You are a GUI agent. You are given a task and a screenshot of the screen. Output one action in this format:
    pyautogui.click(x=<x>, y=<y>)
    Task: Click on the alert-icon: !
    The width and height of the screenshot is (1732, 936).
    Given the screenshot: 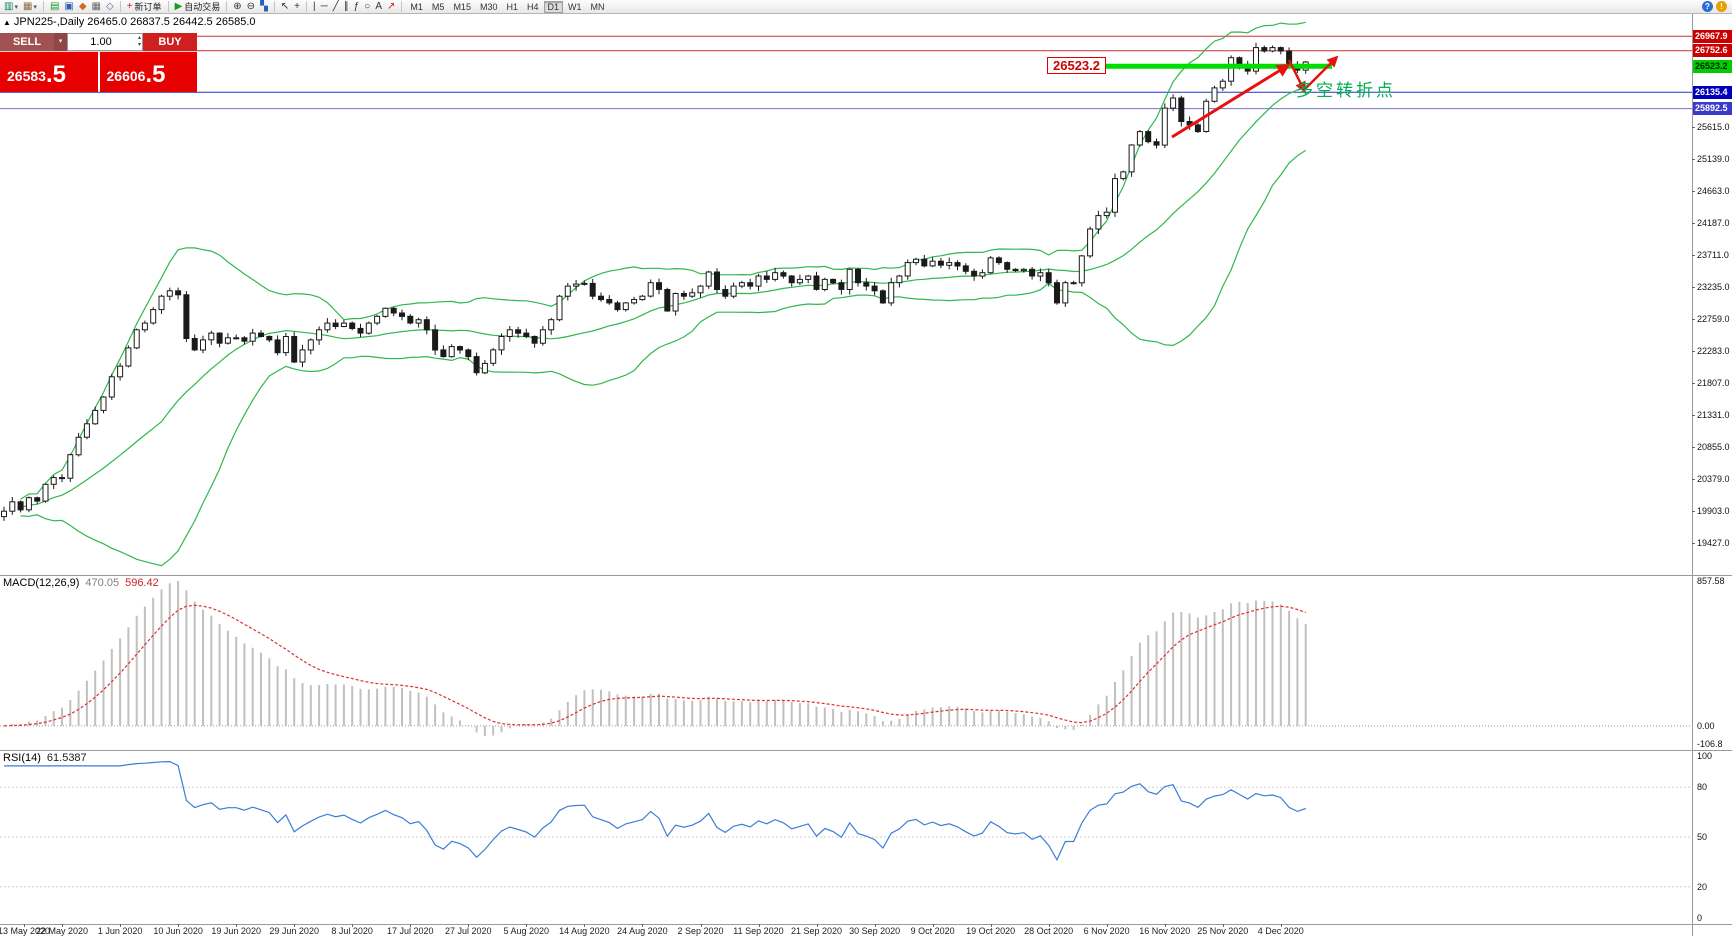 What is the action you would take?
    pyautogui.click(x=1721, y=6)
    